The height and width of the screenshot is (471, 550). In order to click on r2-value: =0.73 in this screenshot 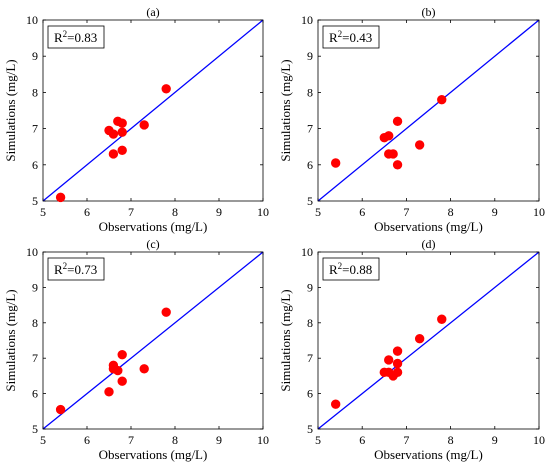, I will do `click(82, 269)`.